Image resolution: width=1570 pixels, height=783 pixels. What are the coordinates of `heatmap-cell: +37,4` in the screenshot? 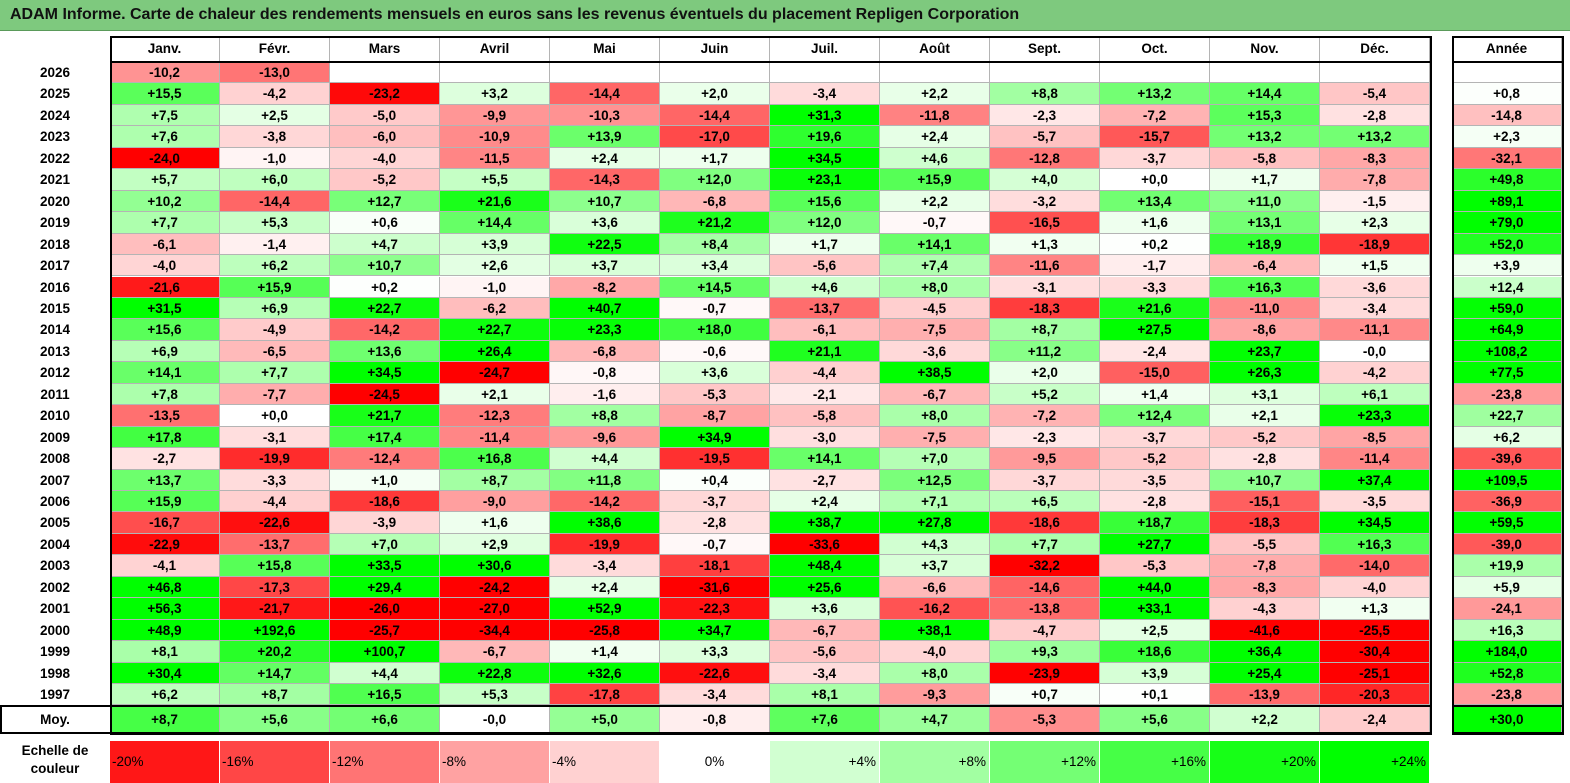 It's located at (1375, 480).